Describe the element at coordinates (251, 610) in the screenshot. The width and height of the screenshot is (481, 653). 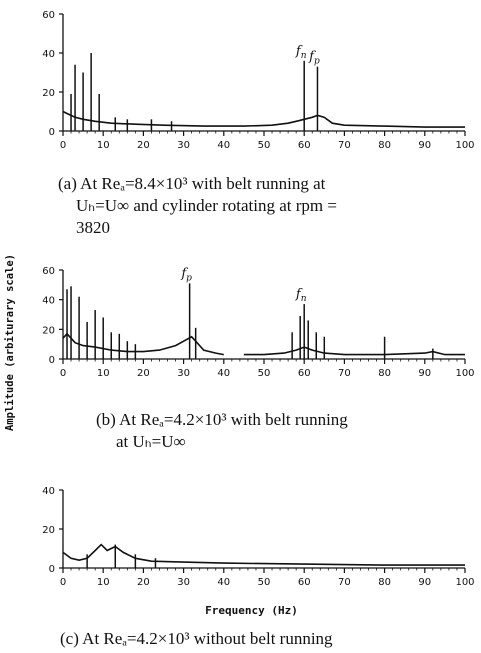
I see `x-axis-label: Frequency (Hz)` at that location.